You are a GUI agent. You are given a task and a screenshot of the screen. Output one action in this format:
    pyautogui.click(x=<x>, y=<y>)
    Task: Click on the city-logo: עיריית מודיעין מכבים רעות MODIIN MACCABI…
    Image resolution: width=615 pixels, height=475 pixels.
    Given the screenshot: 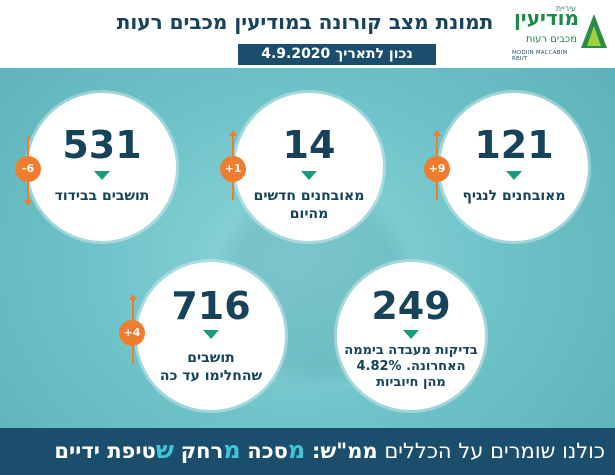 What is the action you would take?
    pyautogui.click(x=559, y=34)
    